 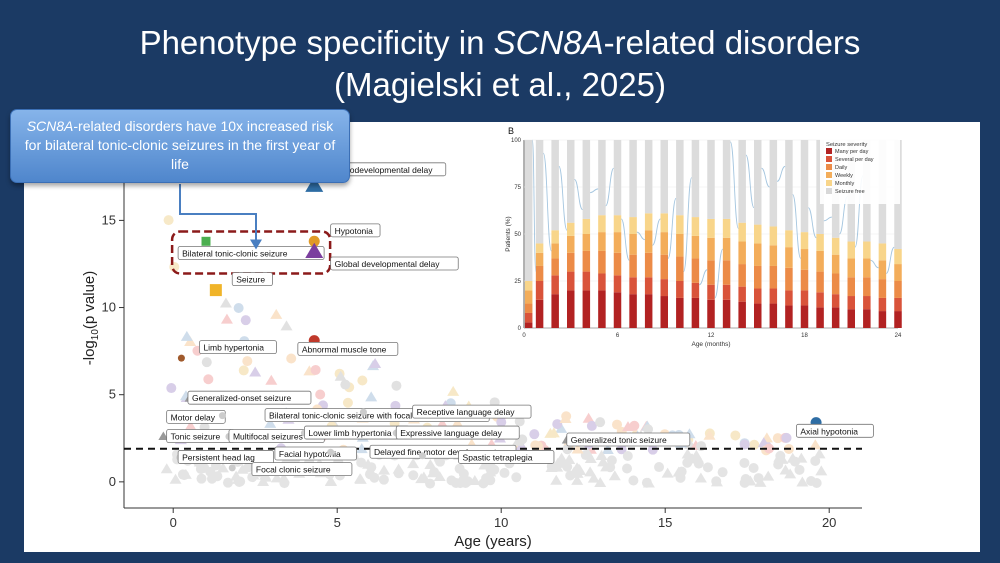 What do you see at coordinates (206, 241) in the screenshot?
I see `point-bilateral-tonic-clonic-seizure` at bounding box center [206, 241].